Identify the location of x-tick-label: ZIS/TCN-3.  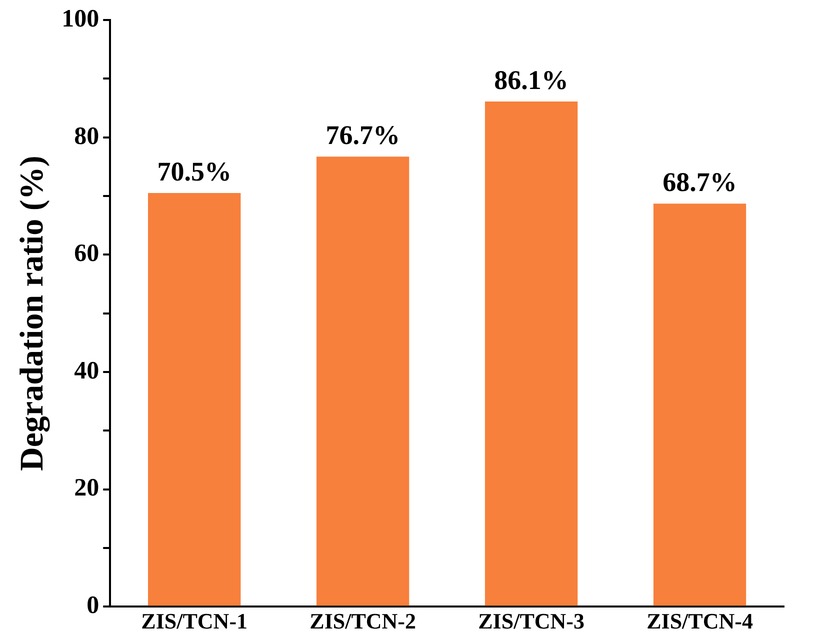
(531, 621).